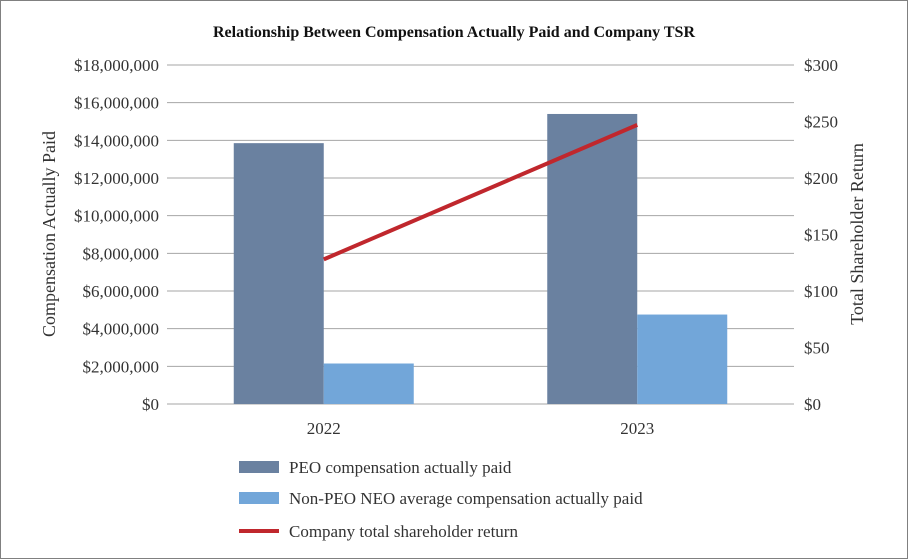  What do you see at coordinates (278, 274) in the screenshot?
I see `bar-peo-2022` at bounding box center [278, 274].